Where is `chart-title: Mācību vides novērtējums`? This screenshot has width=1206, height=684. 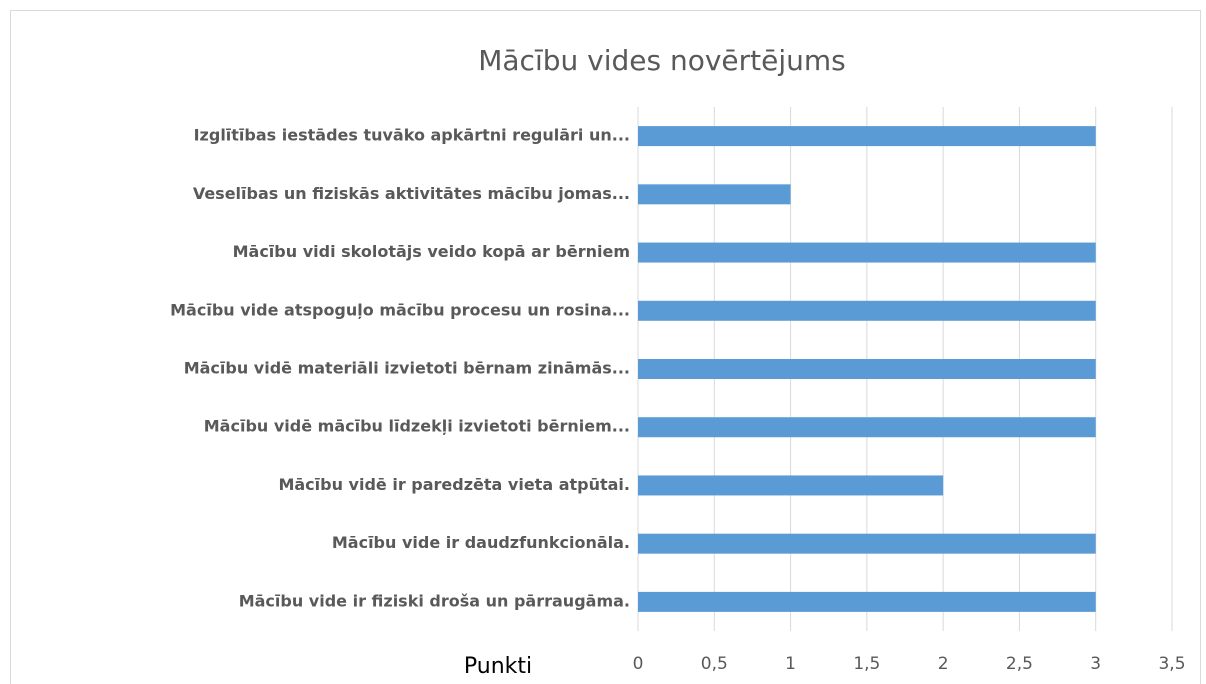 chart-title: Mācību vides novērtējums is located at coordinates (662, 60).